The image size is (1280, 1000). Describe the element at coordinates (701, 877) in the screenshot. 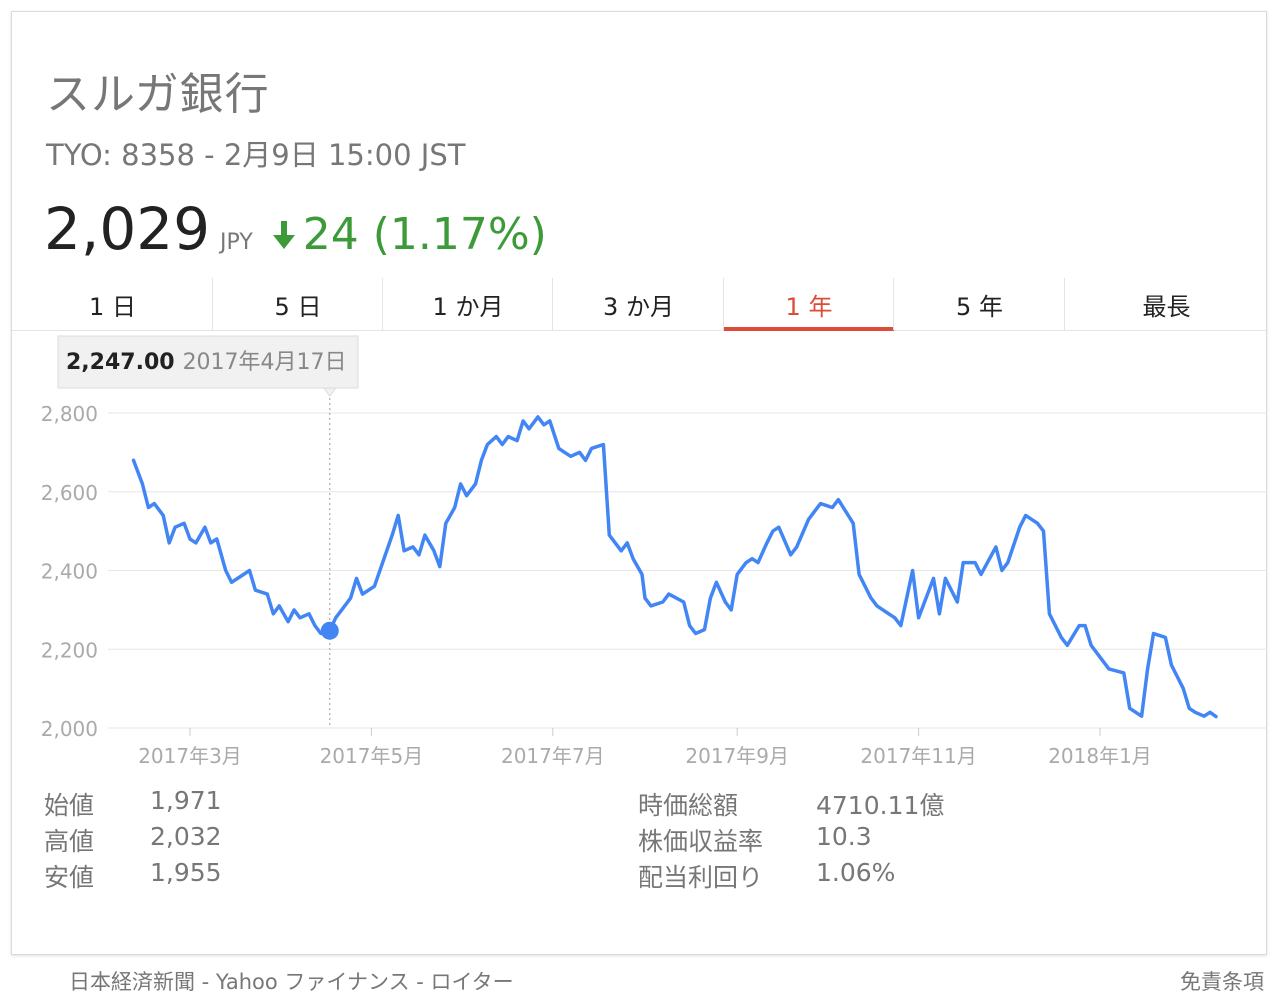

I see `stat-label: 配当利回り` at that location.